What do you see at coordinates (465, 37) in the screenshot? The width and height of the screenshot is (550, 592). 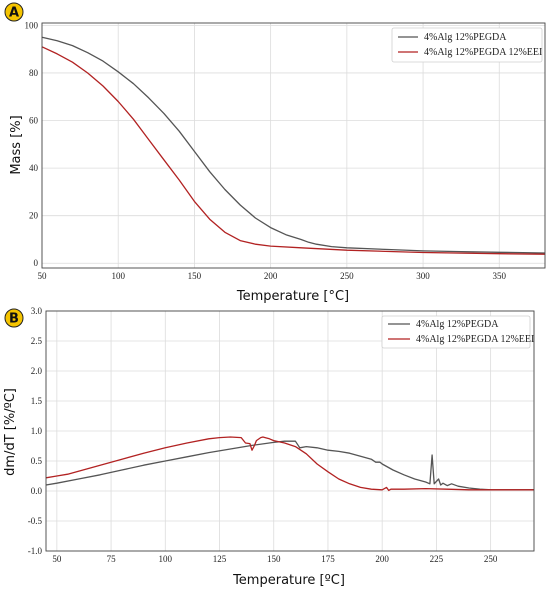 I see `panel-a-legend-label-1: 4%Alg 12%PEGDA` at bounding box center [465, 37].